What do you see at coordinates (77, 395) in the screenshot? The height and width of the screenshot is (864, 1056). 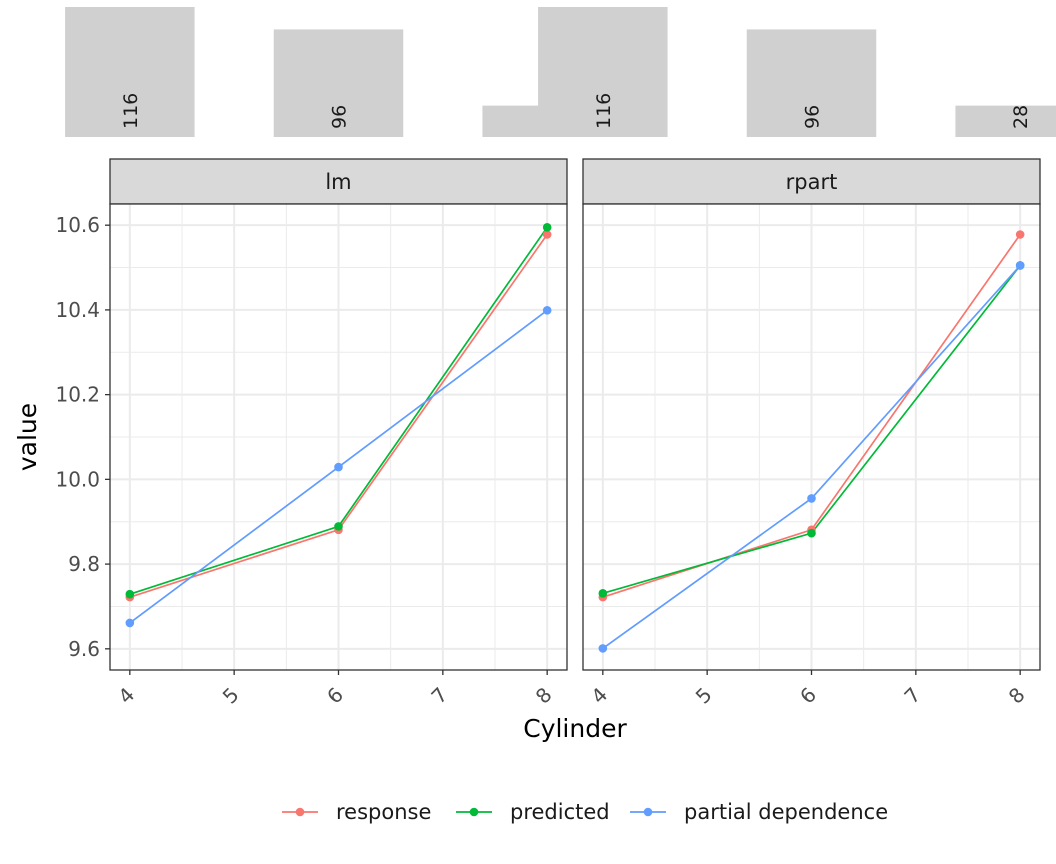 I see `y-tick-label: 10.2` at bounding box center [77, 395].